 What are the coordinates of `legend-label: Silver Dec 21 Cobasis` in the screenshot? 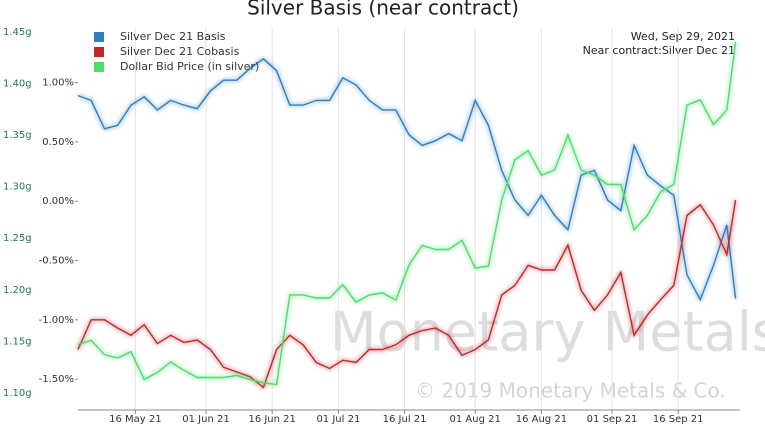 It's located at (180, 51).